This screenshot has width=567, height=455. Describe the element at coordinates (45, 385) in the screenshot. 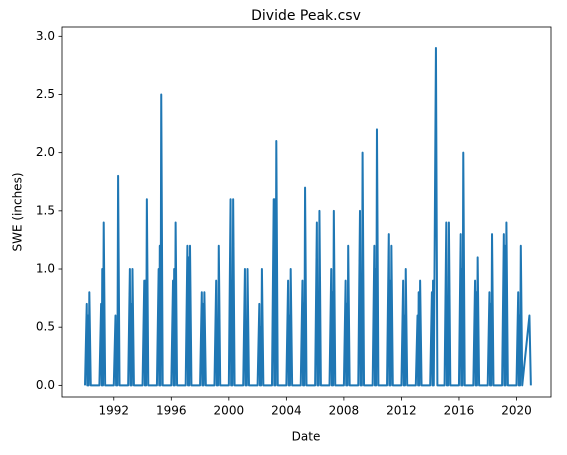

I see `y-tick-label: 0.0` at that location.